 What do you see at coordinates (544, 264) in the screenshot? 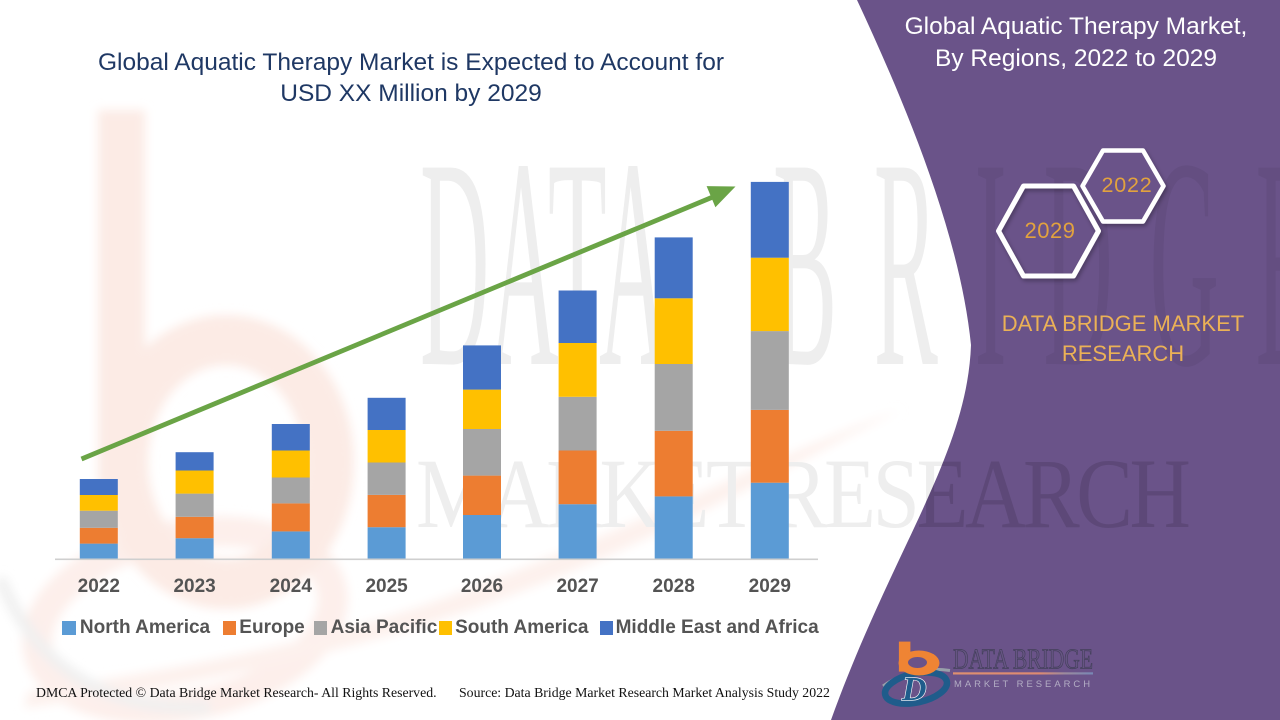
I see `svg-text: DATA` at bounding box center [544, 264].